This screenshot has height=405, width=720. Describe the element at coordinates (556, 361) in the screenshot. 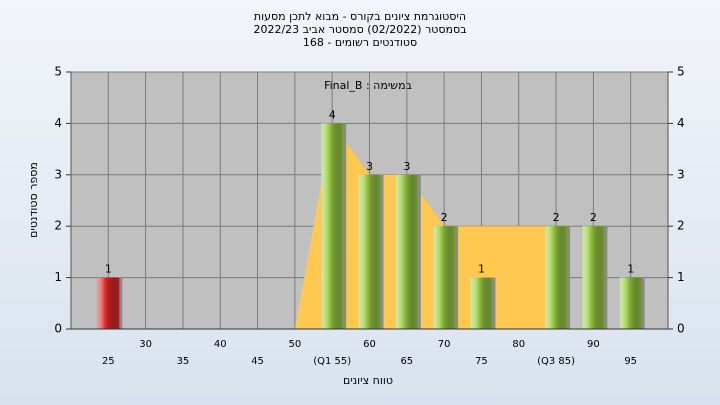

I see `x-tick-label: (Q3 85)` at that location.